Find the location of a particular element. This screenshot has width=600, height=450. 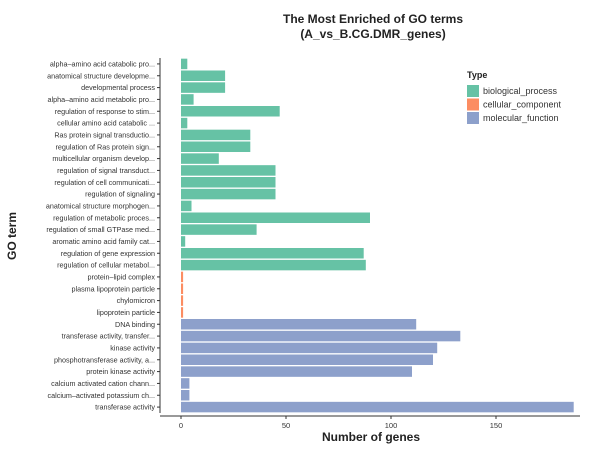

legend-title: Type is located at coordinates (477, 75).